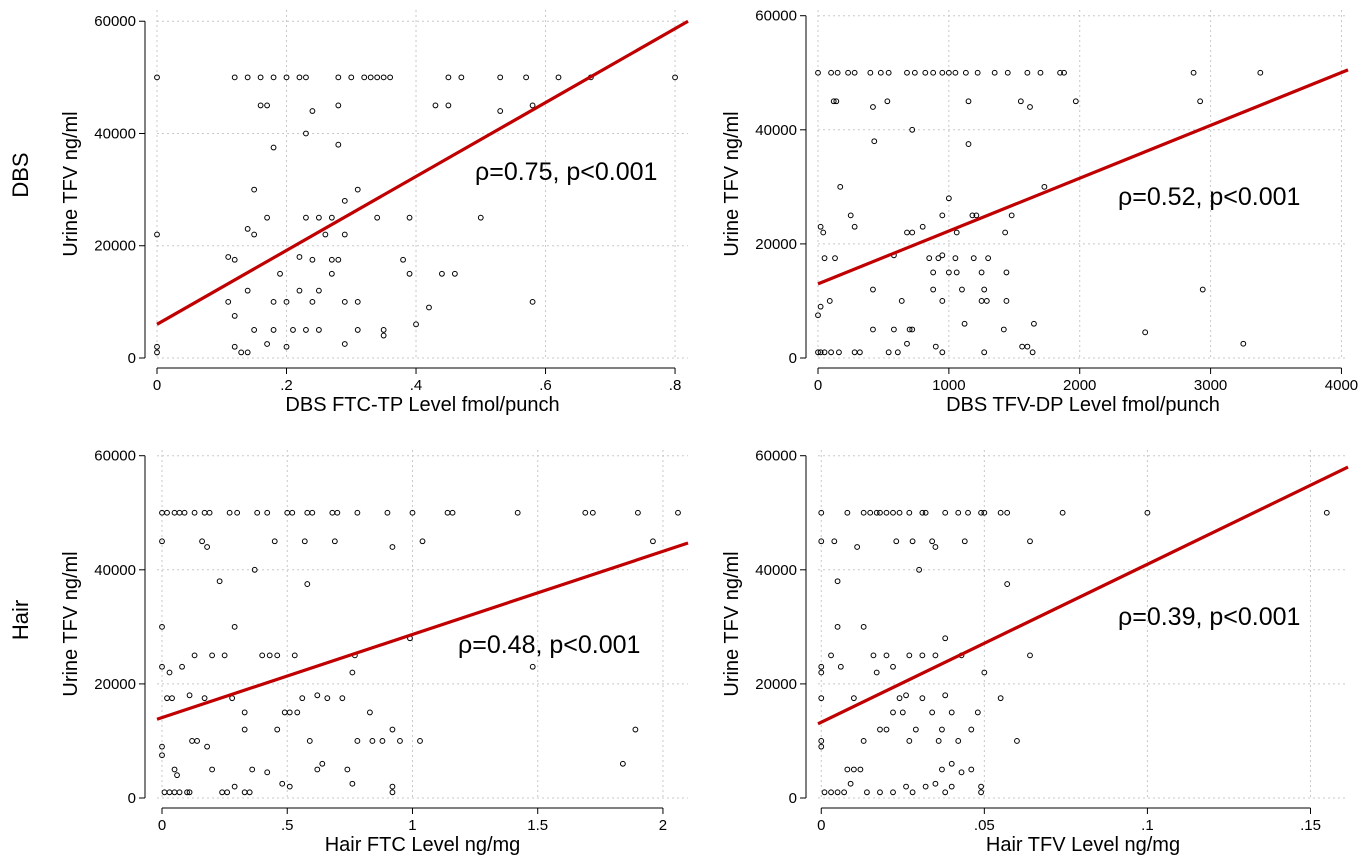  Describe the element at coordinates (286, 385) in the screenshot. I see `x-tick-label: .2` at that location.